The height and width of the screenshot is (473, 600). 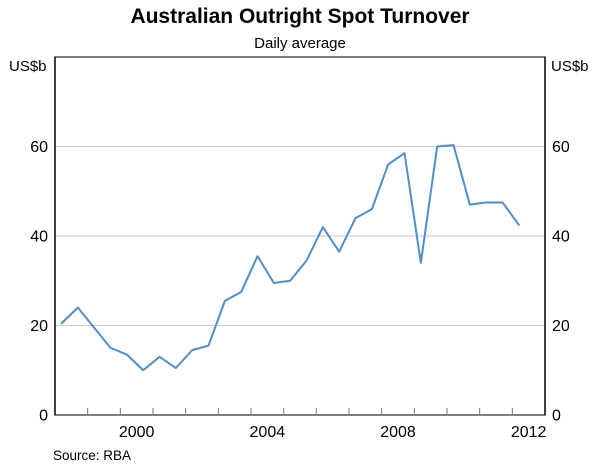 What do you see at coordinates (398, 432) in the screenshot?
I see `x-label-2008: 2008` at bounding box center [398, 432].